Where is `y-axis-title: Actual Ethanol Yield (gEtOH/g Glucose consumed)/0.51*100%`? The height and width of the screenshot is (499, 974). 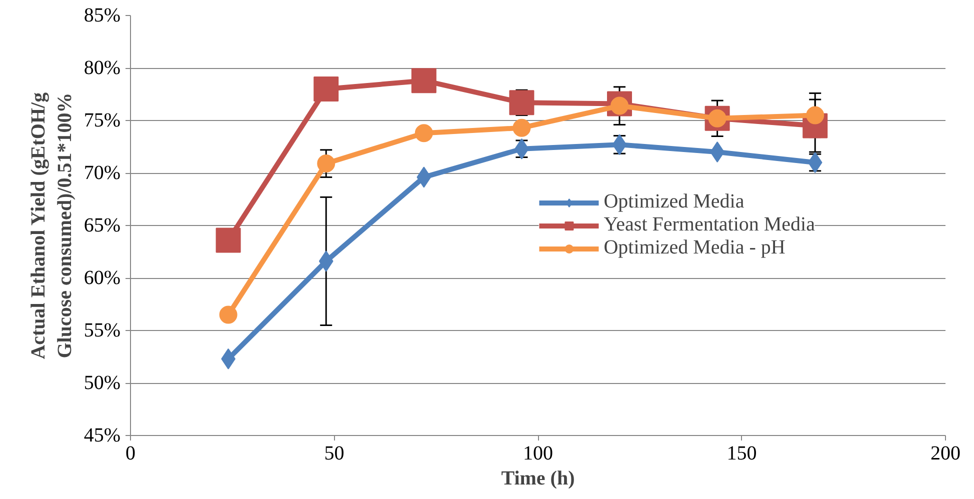
y-axis-title: Actual Ethanol Yield (gEtOH/g Glucose consumed)/0.51*100% is located at coordinates (51, 226).